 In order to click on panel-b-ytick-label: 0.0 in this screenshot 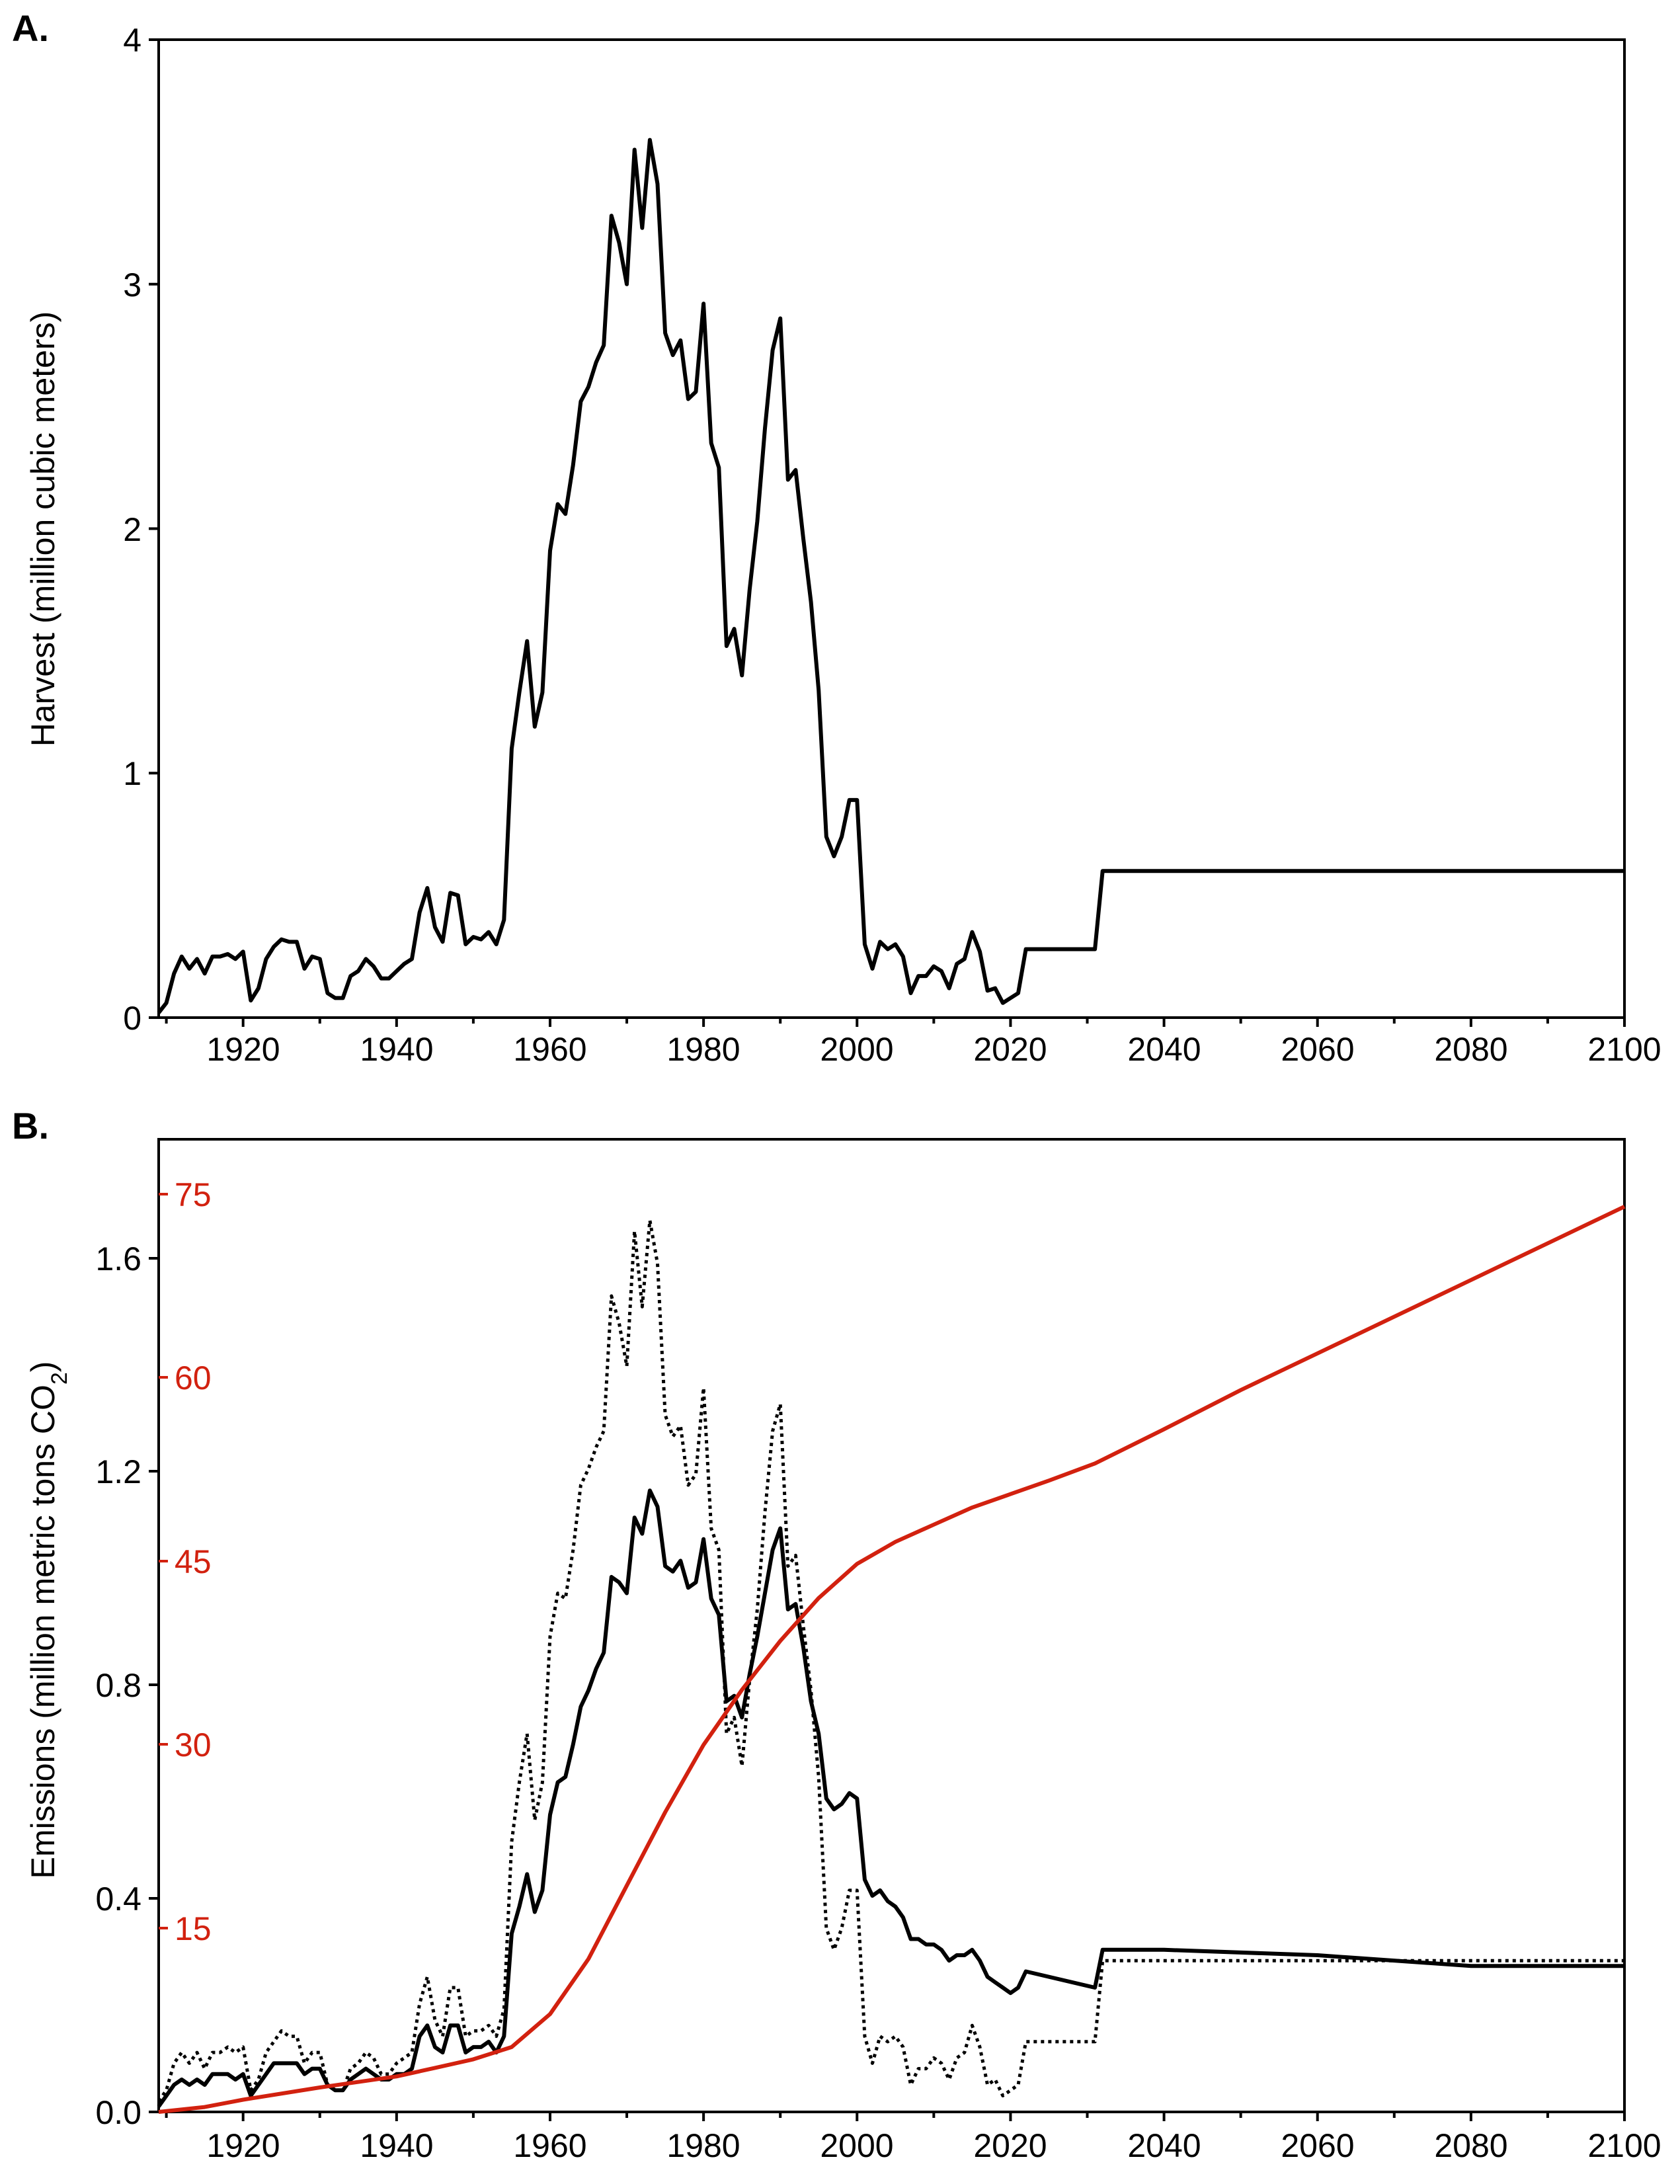, I will do `click(118, 2112)`.